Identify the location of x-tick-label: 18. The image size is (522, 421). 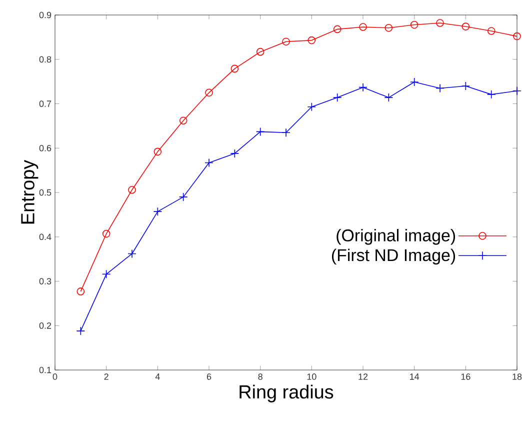
(517, 377).